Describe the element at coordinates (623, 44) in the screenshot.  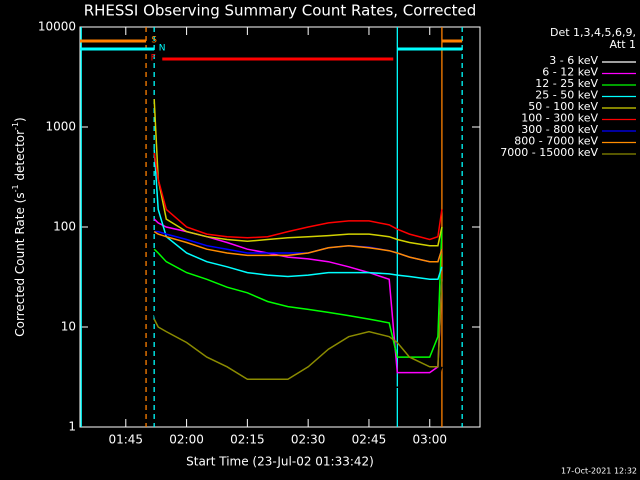
I see `legend-header: Att 1` at that location.